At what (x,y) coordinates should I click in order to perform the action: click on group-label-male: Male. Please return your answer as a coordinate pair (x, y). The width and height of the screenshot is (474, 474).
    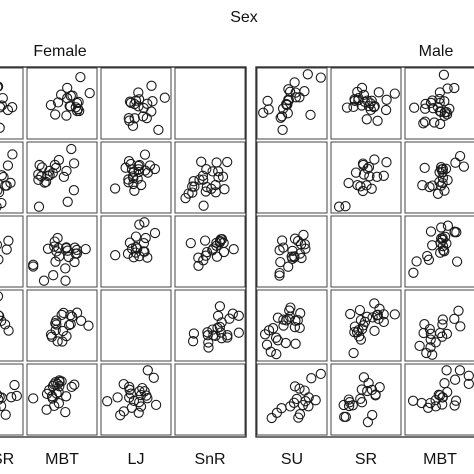
    Looking at the image, I should click on (436, 51).